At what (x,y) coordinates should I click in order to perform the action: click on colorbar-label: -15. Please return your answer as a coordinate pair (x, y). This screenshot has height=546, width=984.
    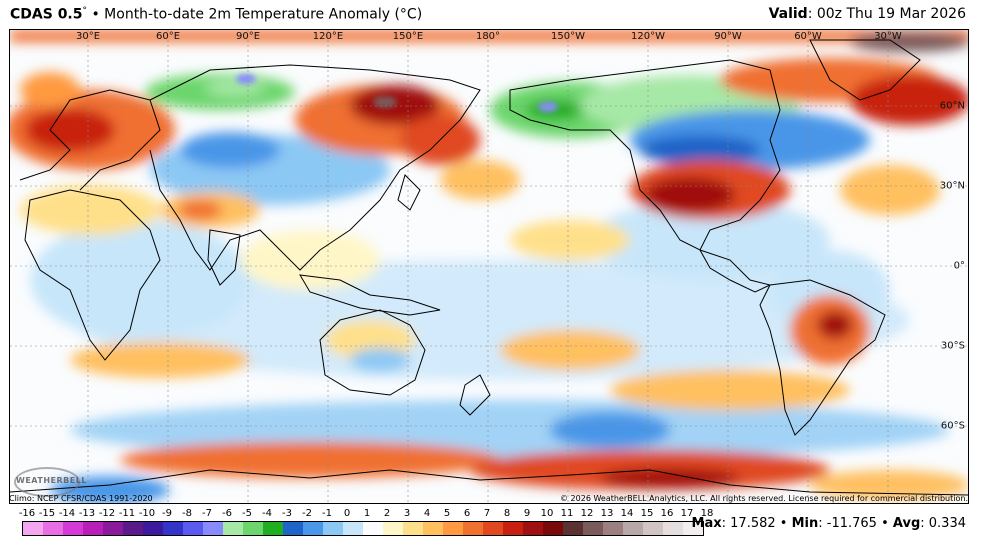
    Looking at the image, I should click on (47, 513).